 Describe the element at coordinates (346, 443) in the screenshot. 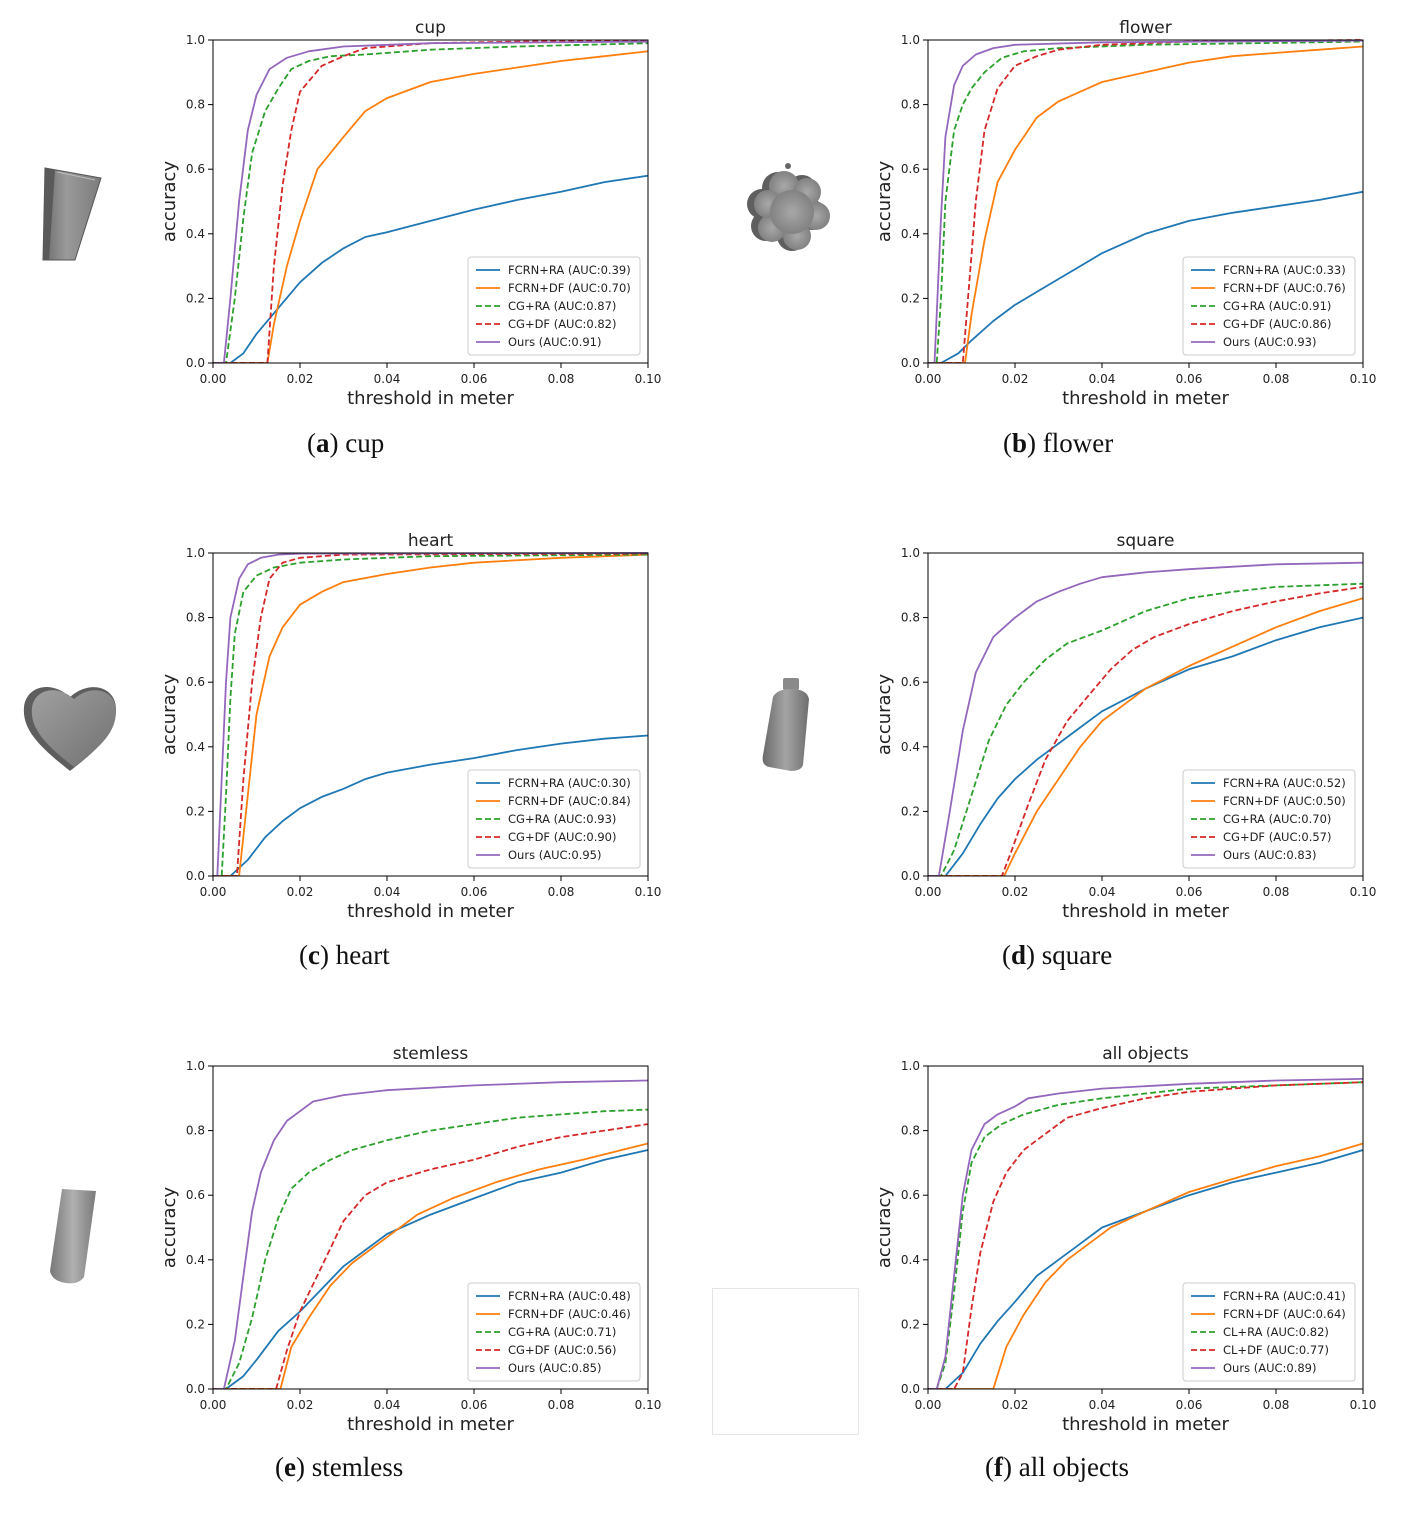

I see `caption-a: (a) cup` at that location.